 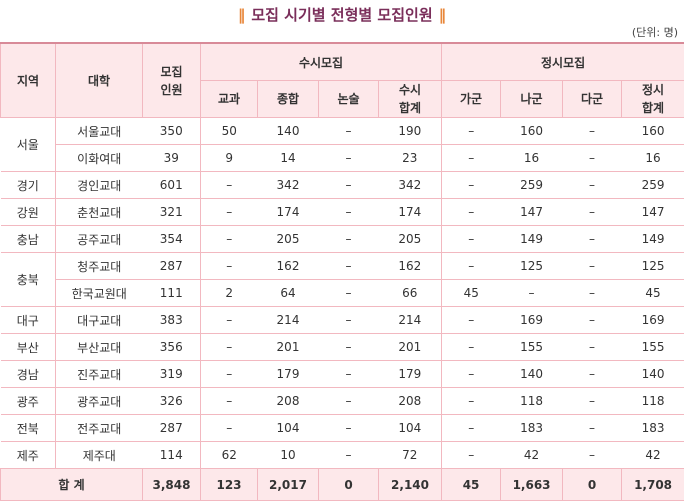 I want to click on table-row: 서울 서울교대 350 50 140–190–160–160, so click(x=342, y=144).